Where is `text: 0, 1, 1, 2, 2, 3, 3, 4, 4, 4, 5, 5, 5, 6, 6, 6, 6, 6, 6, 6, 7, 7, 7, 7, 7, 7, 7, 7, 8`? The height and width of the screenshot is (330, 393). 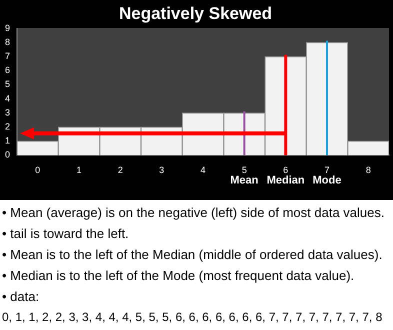 text: 0, 1, 1, 2, 2, 3, 3, 4, 4, 4, 5, 5, 5, 6, 6, 6, 6, 6, 6, 6, 7, 7, 7, 7, 7, 7, 7, 7, 8 is located at coordinates (193, 317).